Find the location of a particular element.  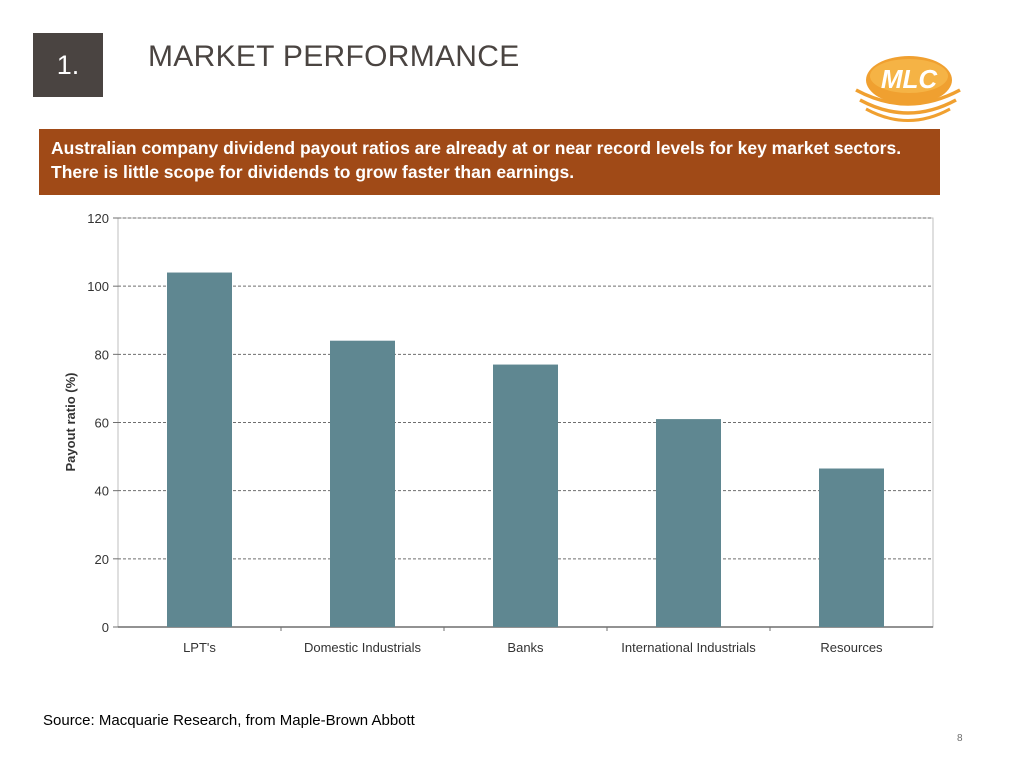

x-tick-label: Banks is located at coordinates (525, 647).